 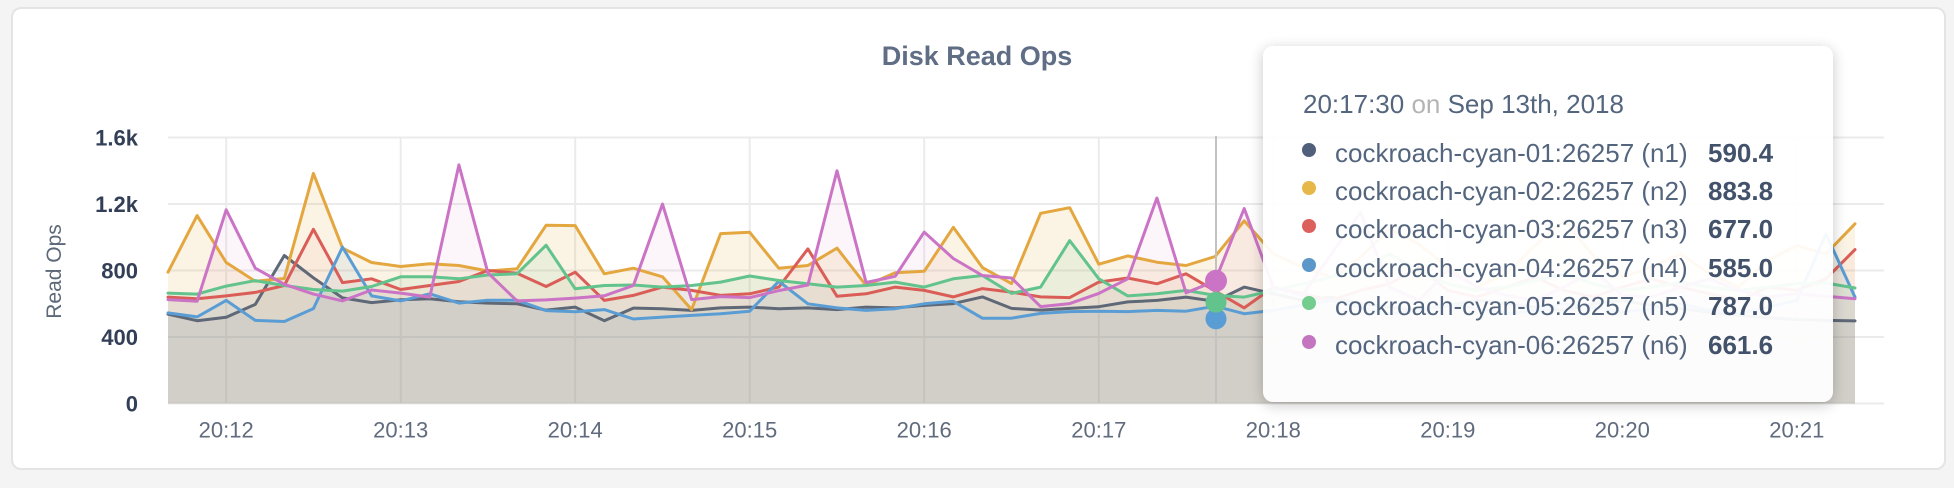 What do you see at coordinates (117, 138) in the screenshot?
I see `svg-text: 1.6k` at bounding box center [117, 138].